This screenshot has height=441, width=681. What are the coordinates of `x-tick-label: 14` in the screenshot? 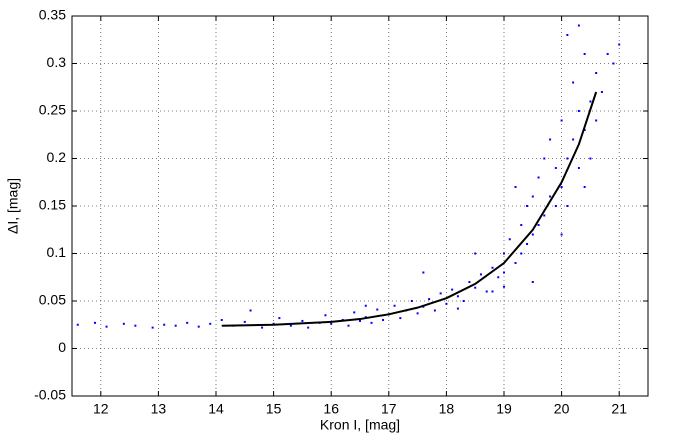 It's located at (216, 409).